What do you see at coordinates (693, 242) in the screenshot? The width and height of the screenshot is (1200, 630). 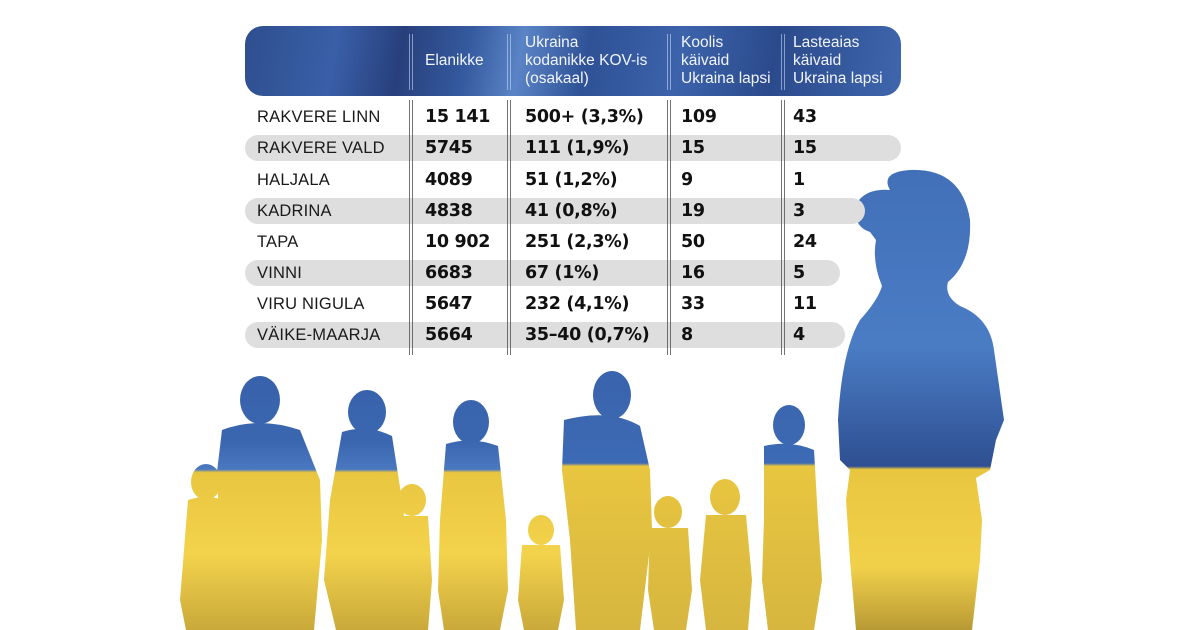 I see `school-children-value: 50` at bounding box center [693, 242].